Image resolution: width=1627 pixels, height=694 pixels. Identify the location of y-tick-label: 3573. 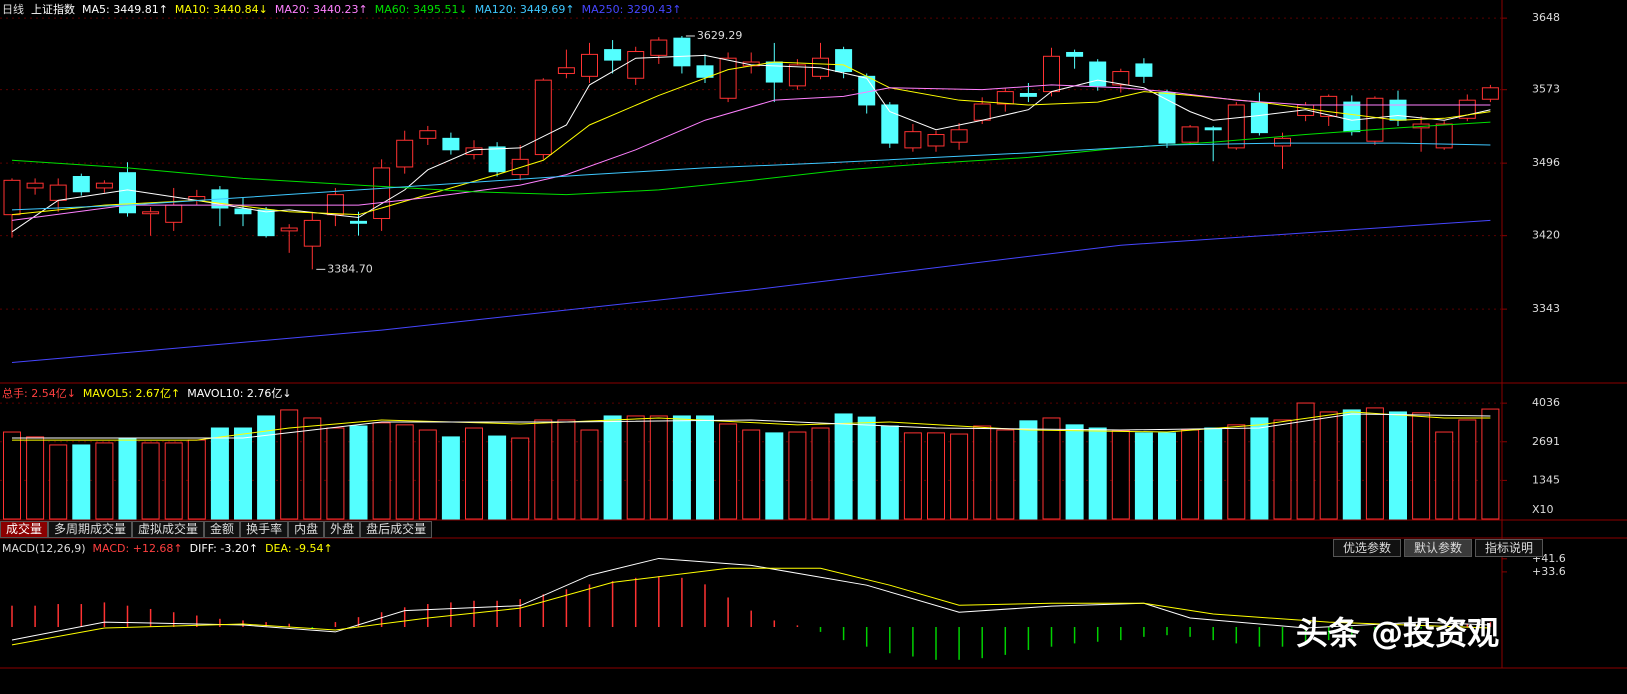
(1546, 89).